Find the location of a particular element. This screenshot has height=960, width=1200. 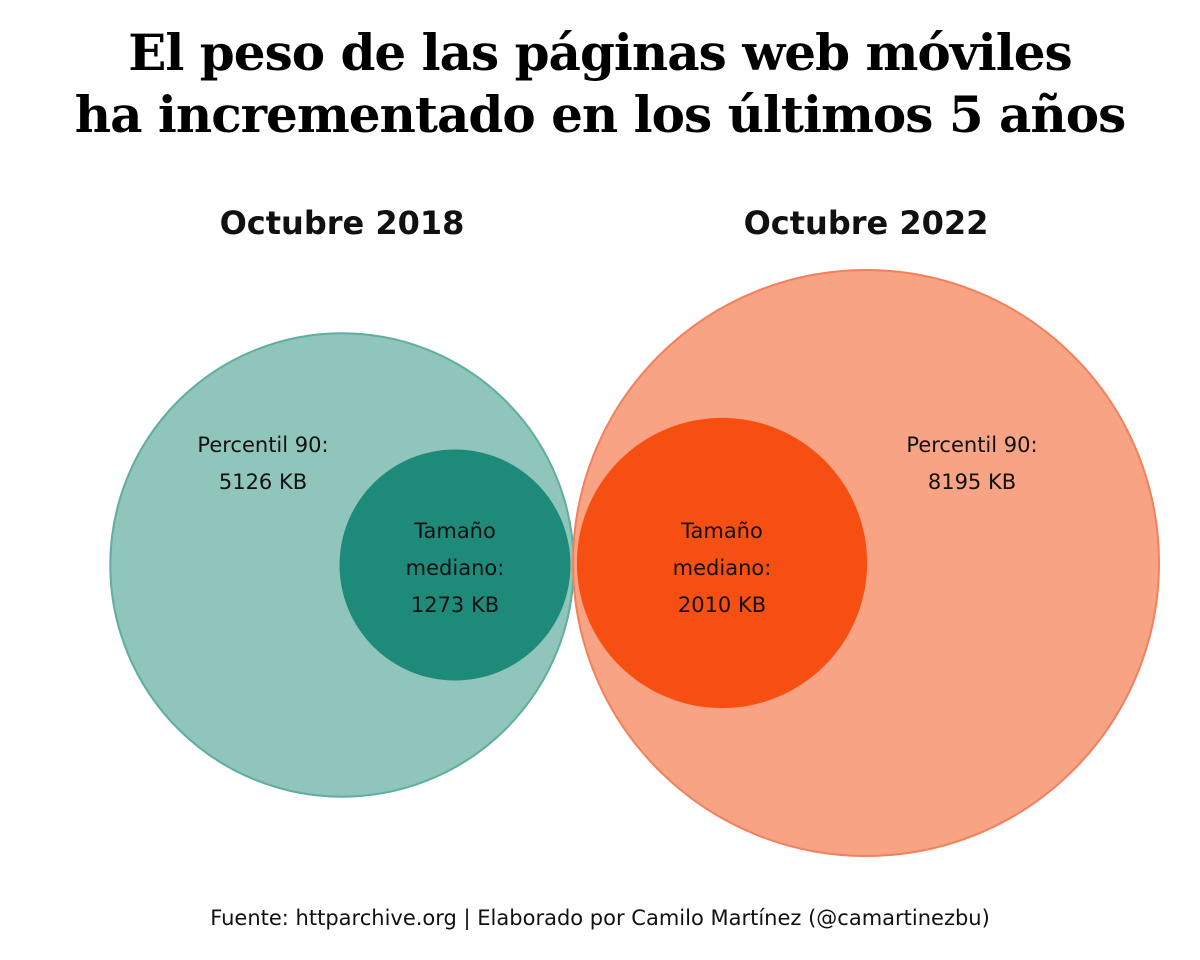

chart-title-line-1: El peso de las páginas web móviles is located at coordinates (600, 52).